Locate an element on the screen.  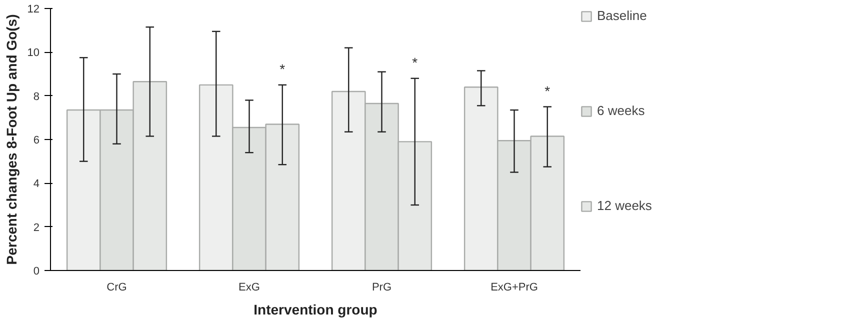
x-tick-label: ExG+PrG is located at coordinates (514, 288).